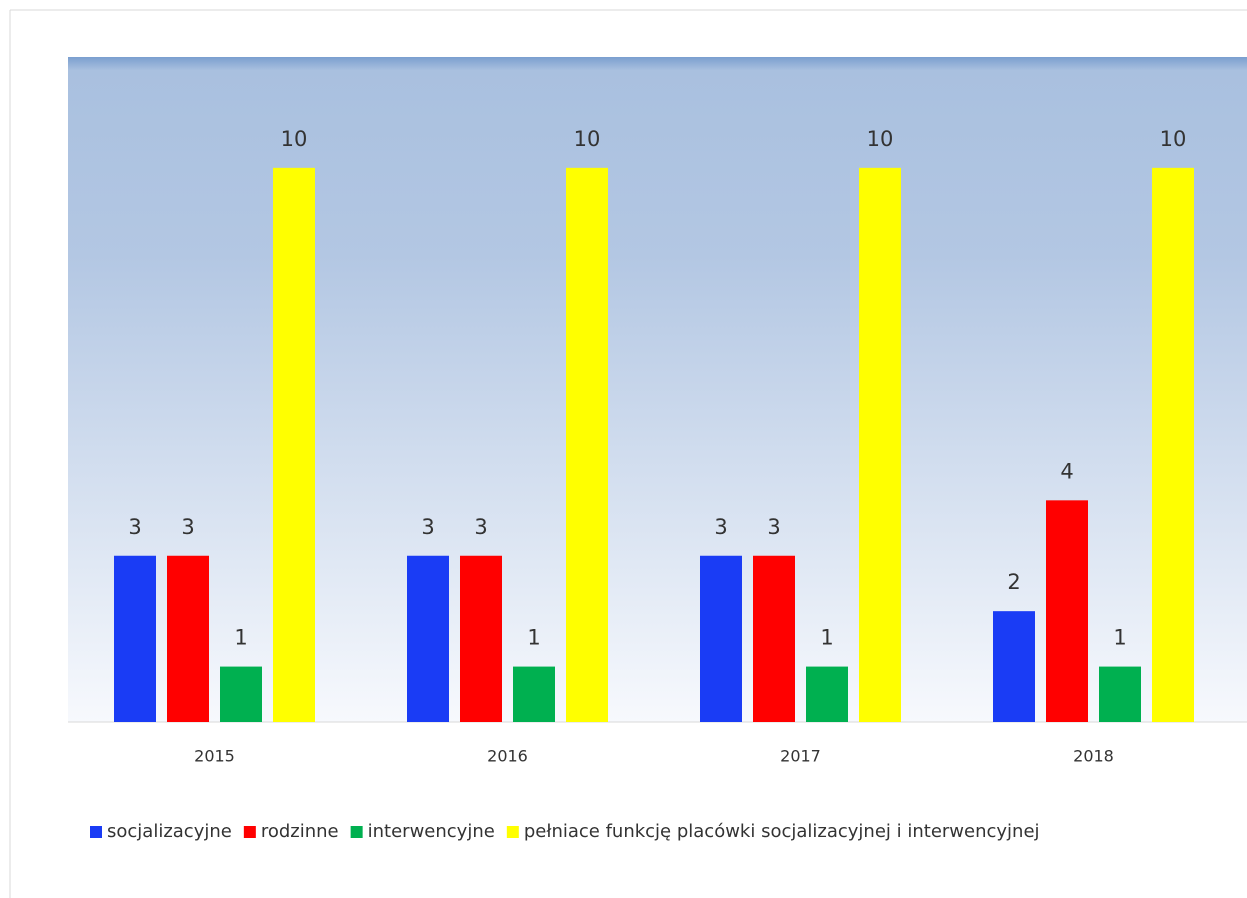 The width and height of the screenshot is (1247, 898). Describe the element at coordinates (300, 831) in the screenshot. I see `legend-label: rodzinne` at that location.